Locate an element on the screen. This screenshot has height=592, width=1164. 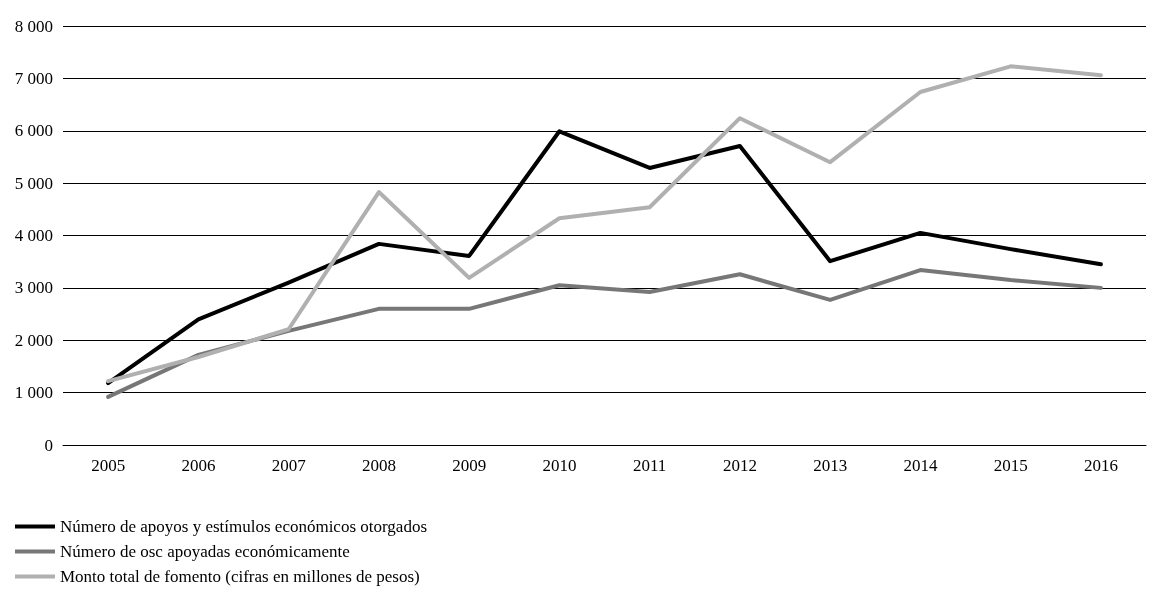
y-tick-label: 4 000 is located at coordinates (33, 235).